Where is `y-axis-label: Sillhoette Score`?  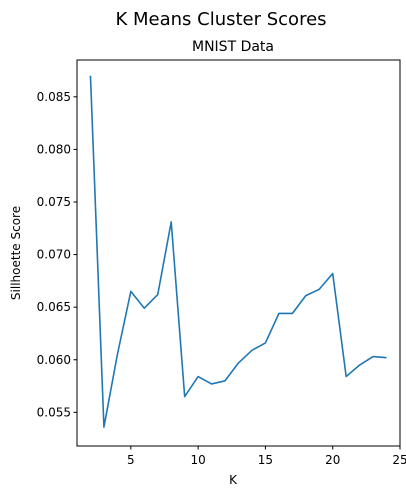 y-axis-label: Sillhoette Score is located at coordinates (16, 253).